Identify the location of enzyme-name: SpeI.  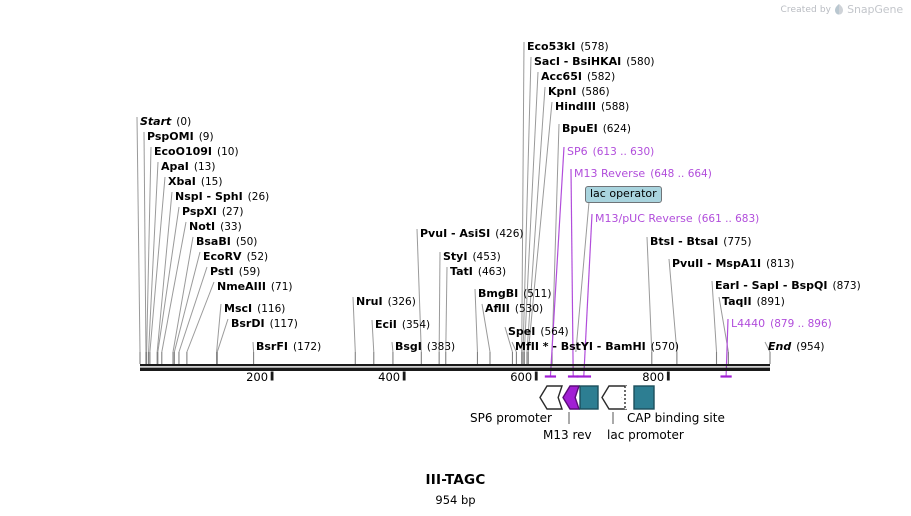
(522, 331).